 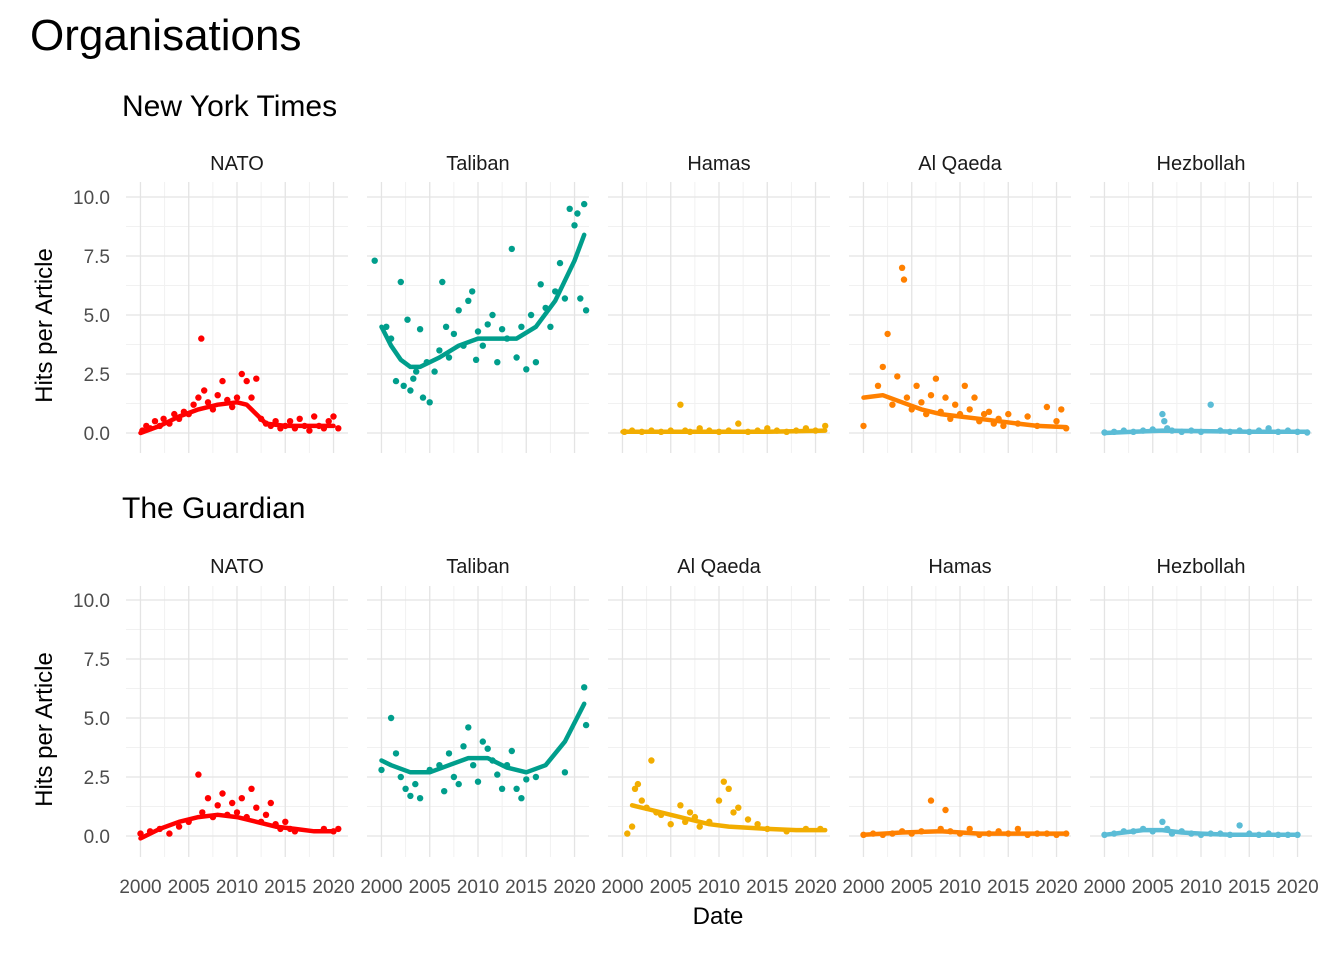 I want to click on facet-panel: Hezbollah, so click(x=1201, y=303).